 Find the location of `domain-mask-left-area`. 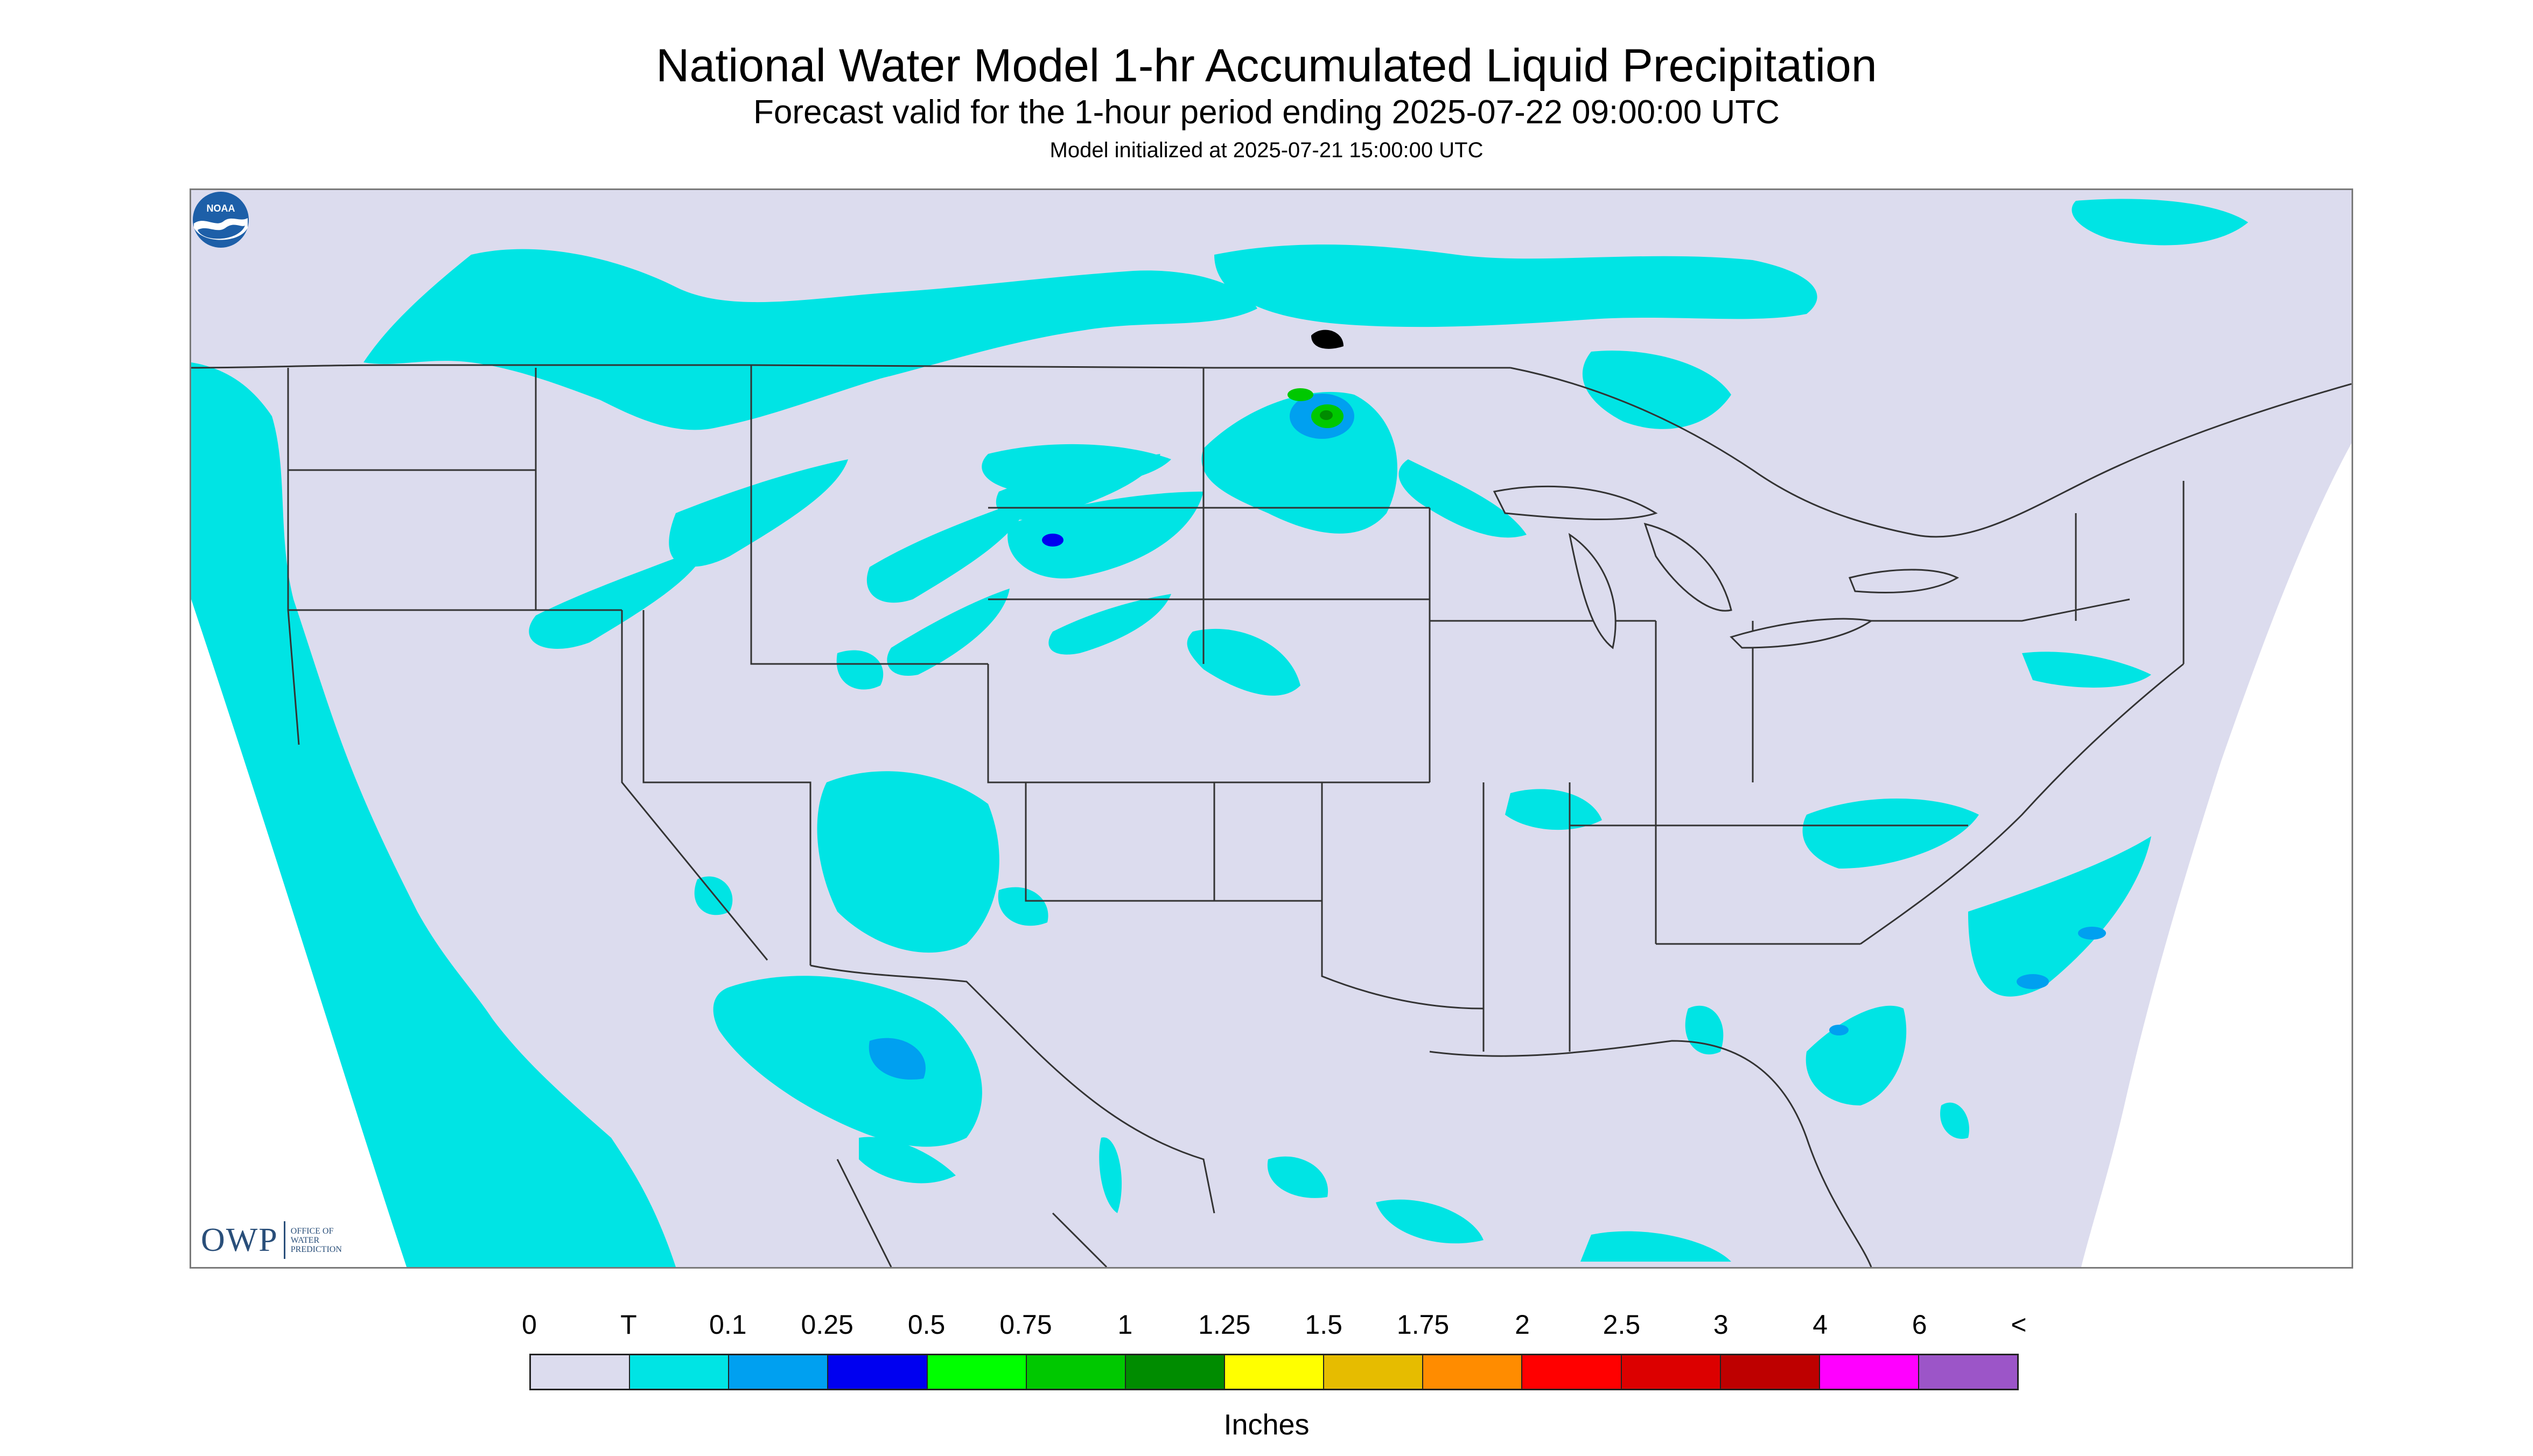

domain-mask-left-area is located at coordinates (299, 933).